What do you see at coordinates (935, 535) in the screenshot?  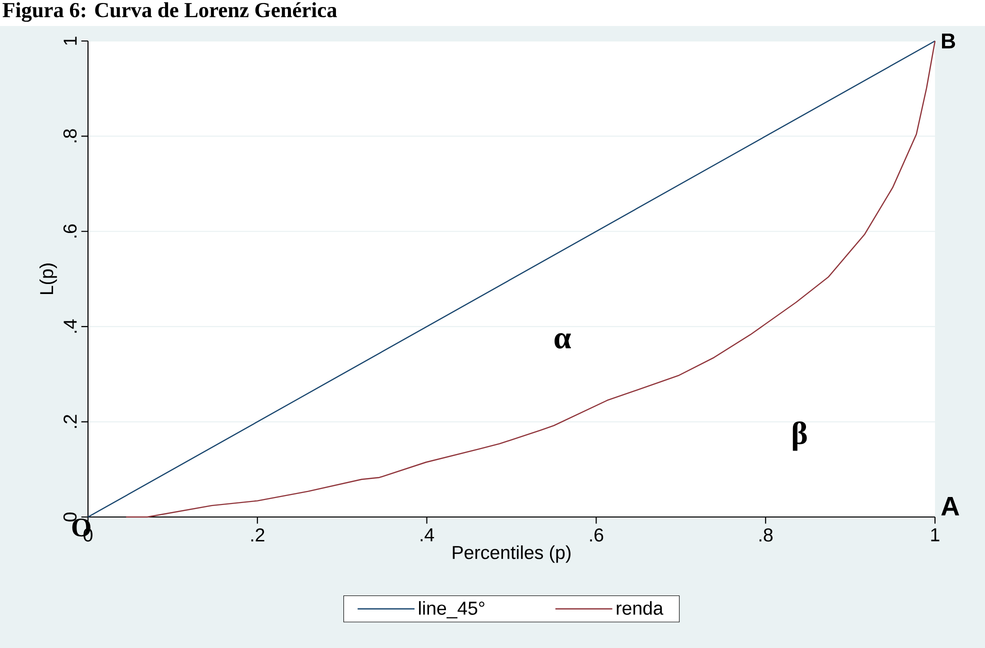 I see `x-tick-label: 1` at bounding box center [935, 535].